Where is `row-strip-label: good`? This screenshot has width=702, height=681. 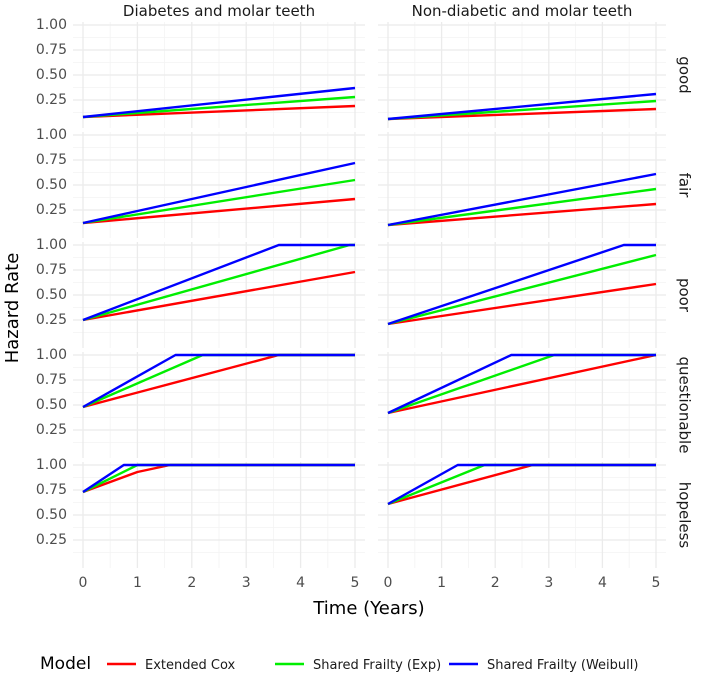
row-strip-label: good is located at coordinates (685, 74).